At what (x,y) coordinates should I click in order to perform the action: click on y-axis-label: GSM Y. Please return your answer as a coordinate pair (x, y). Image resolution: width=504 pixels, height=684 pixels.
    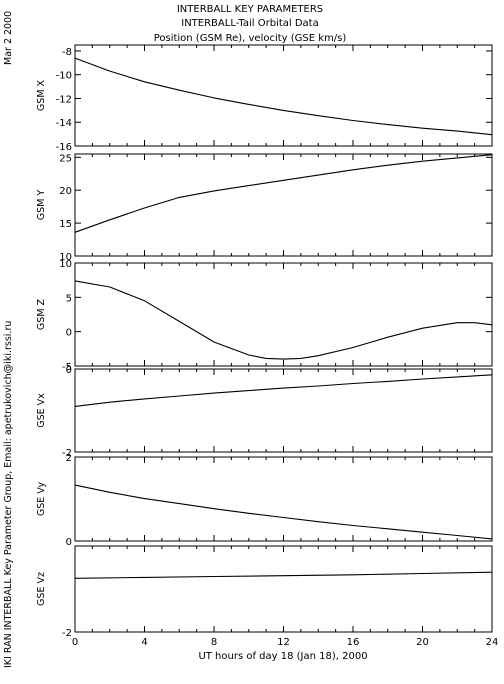
    Looking at the image, I should click on (41, 205).